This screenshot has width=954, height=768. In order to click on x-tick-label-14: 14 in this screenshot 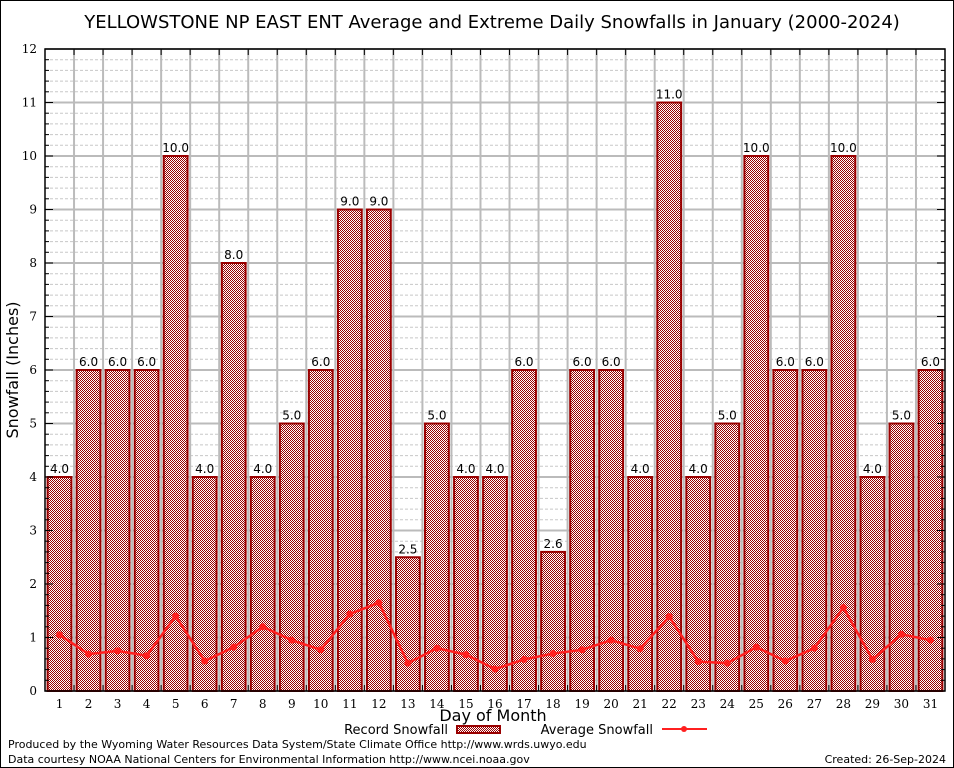, I will do `click(437, 704)`.